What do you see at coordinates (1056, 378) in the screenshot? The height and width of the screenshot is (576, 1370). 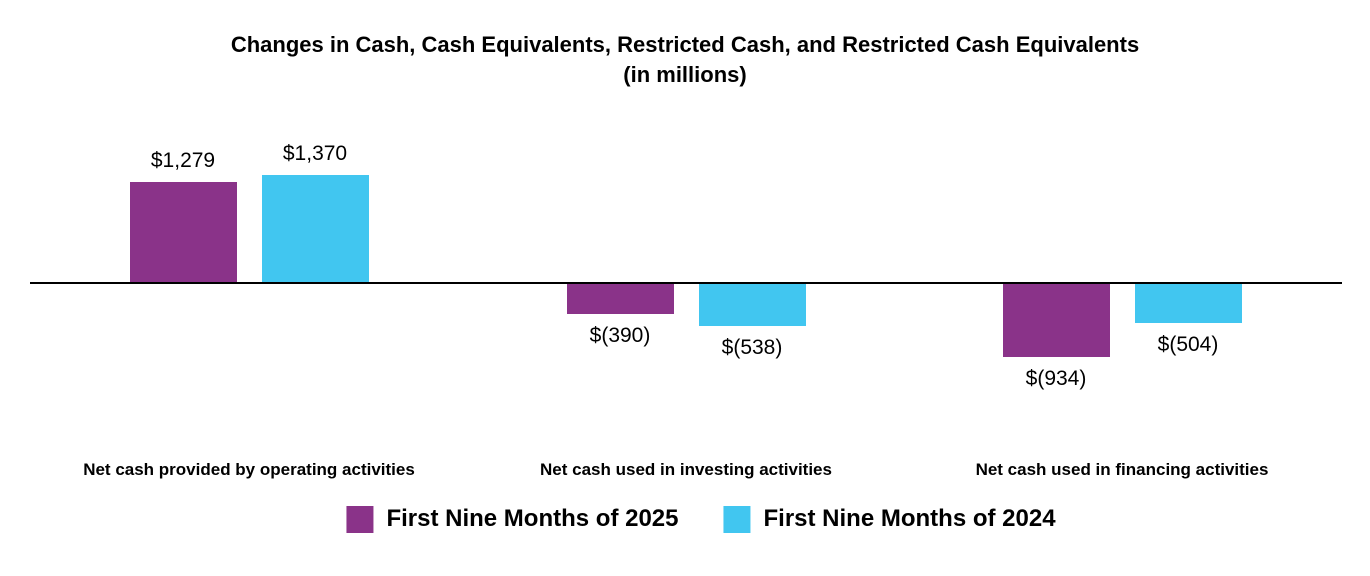 I see `value-label-2025-financing: $(934)` at bounding box center [1056, 378].